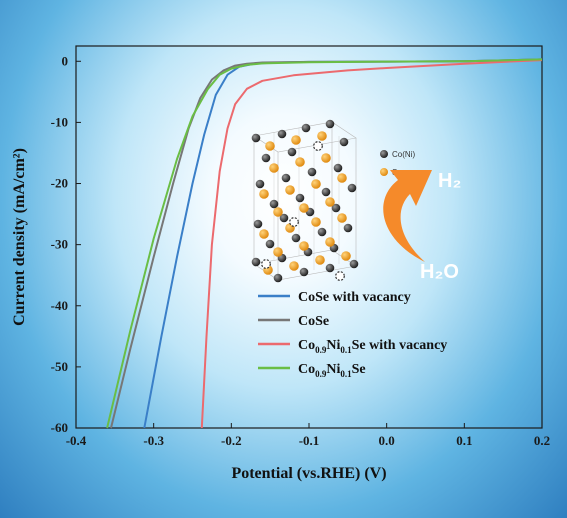  I want to click on x-tick-label: -0.4, so click(76, 440).